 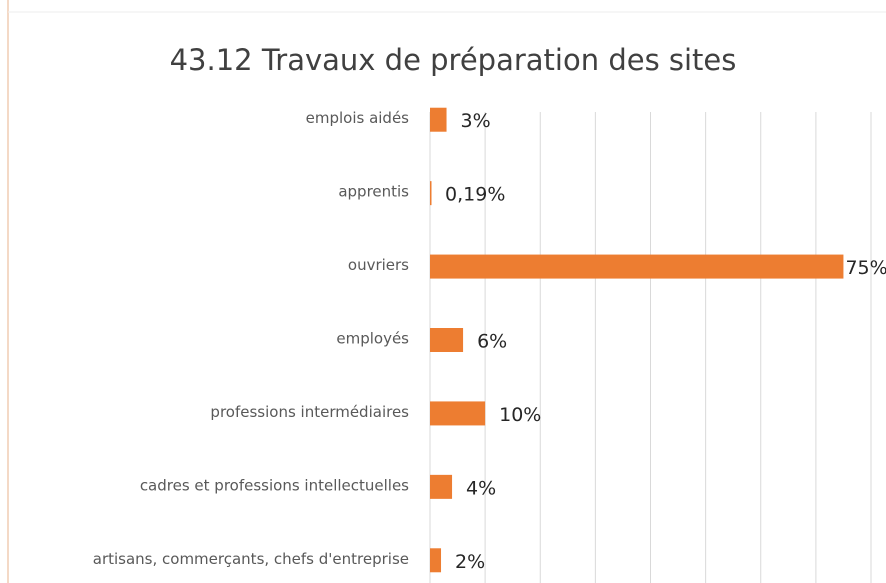 I want to click on y-tick-label: employés, so click(x=372, y=339).